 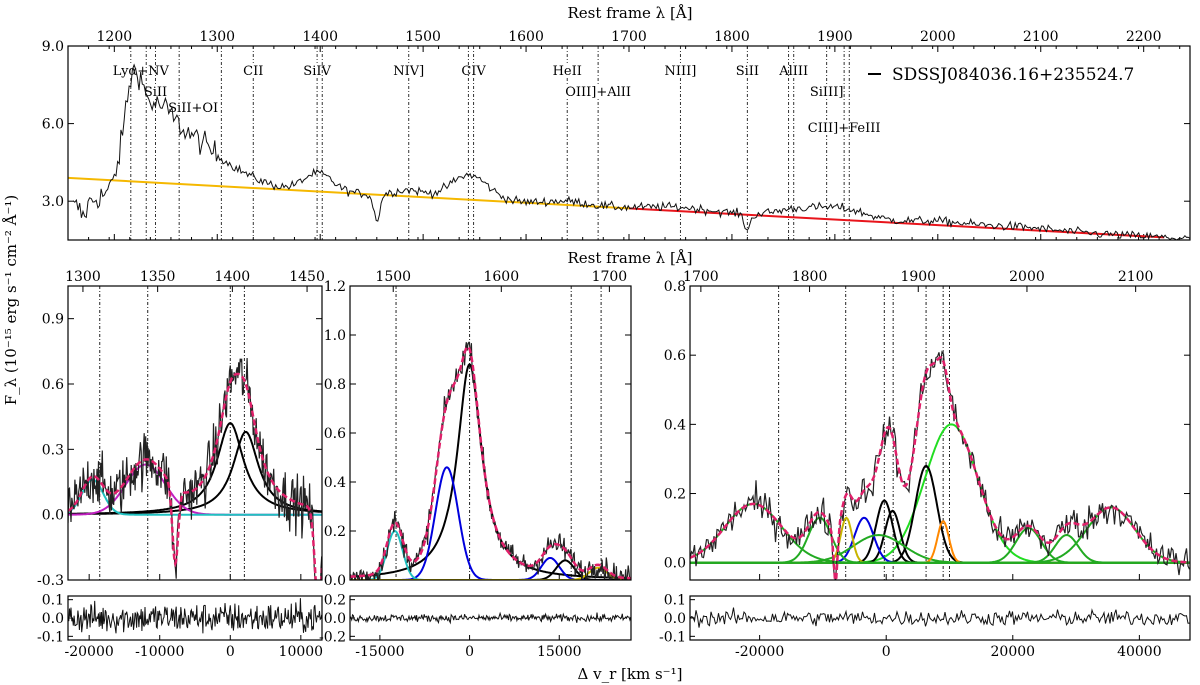 I want to click on top-xtick-label: 1300, so click(x=217, y=37).